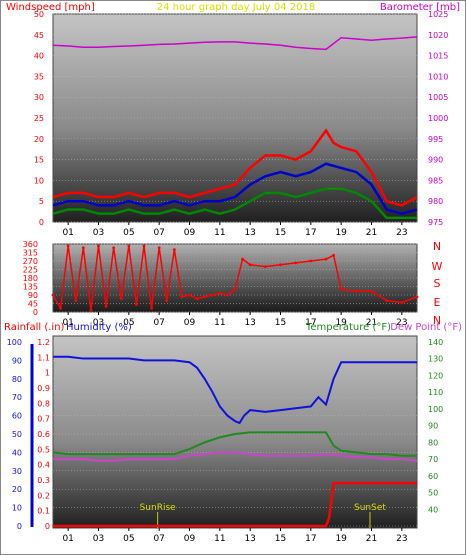 Image resolution: width=466 pixels, height=555 pixels. I want to click on hour-tick-label: 11, so click(219, 233).